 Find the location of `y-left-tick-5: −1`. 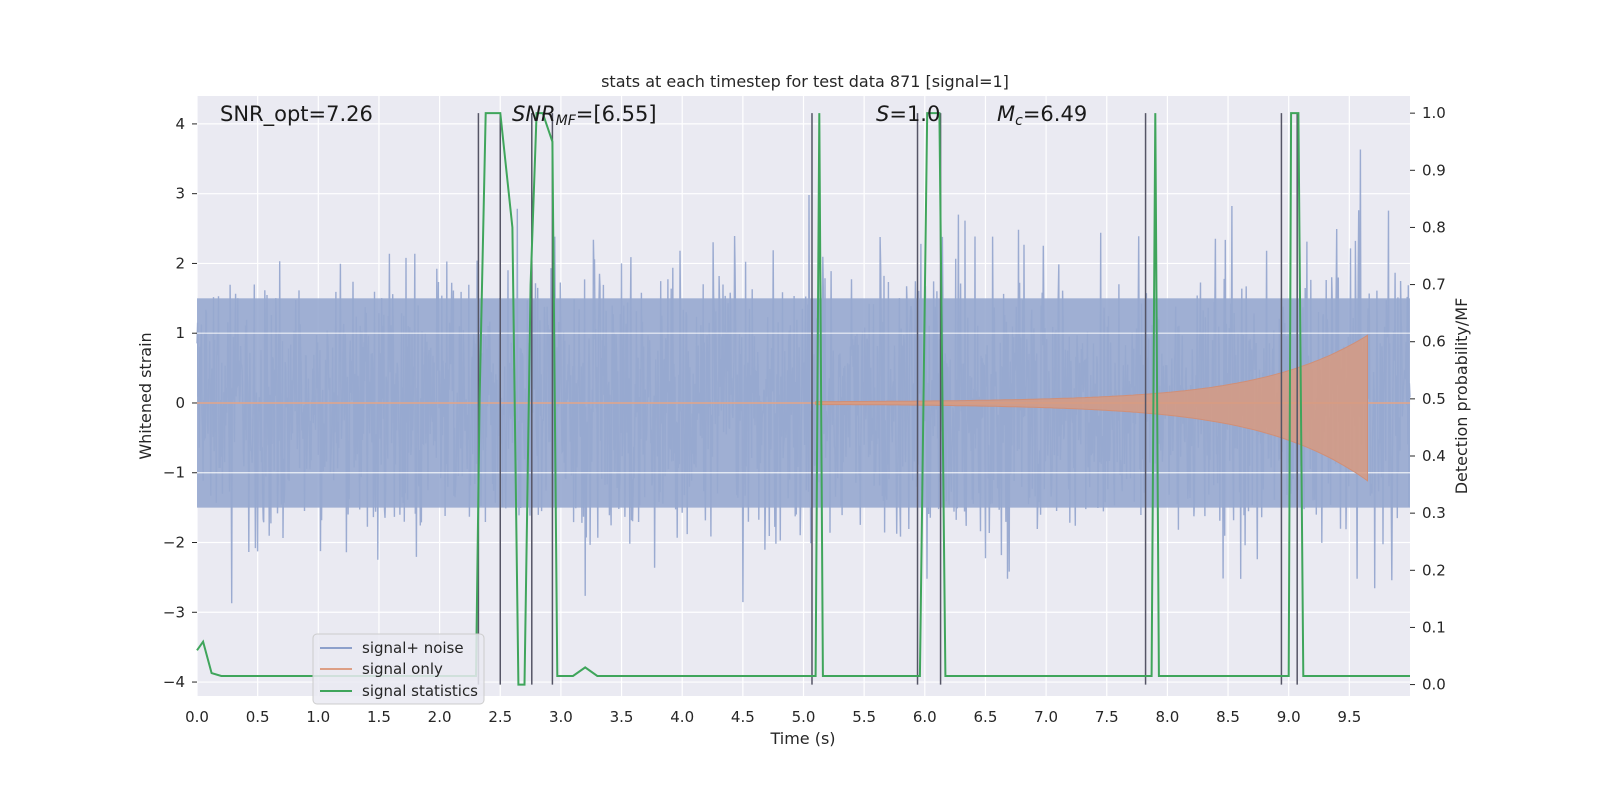

y-left-tick-5: −1 is located at coordinates (174, 473).